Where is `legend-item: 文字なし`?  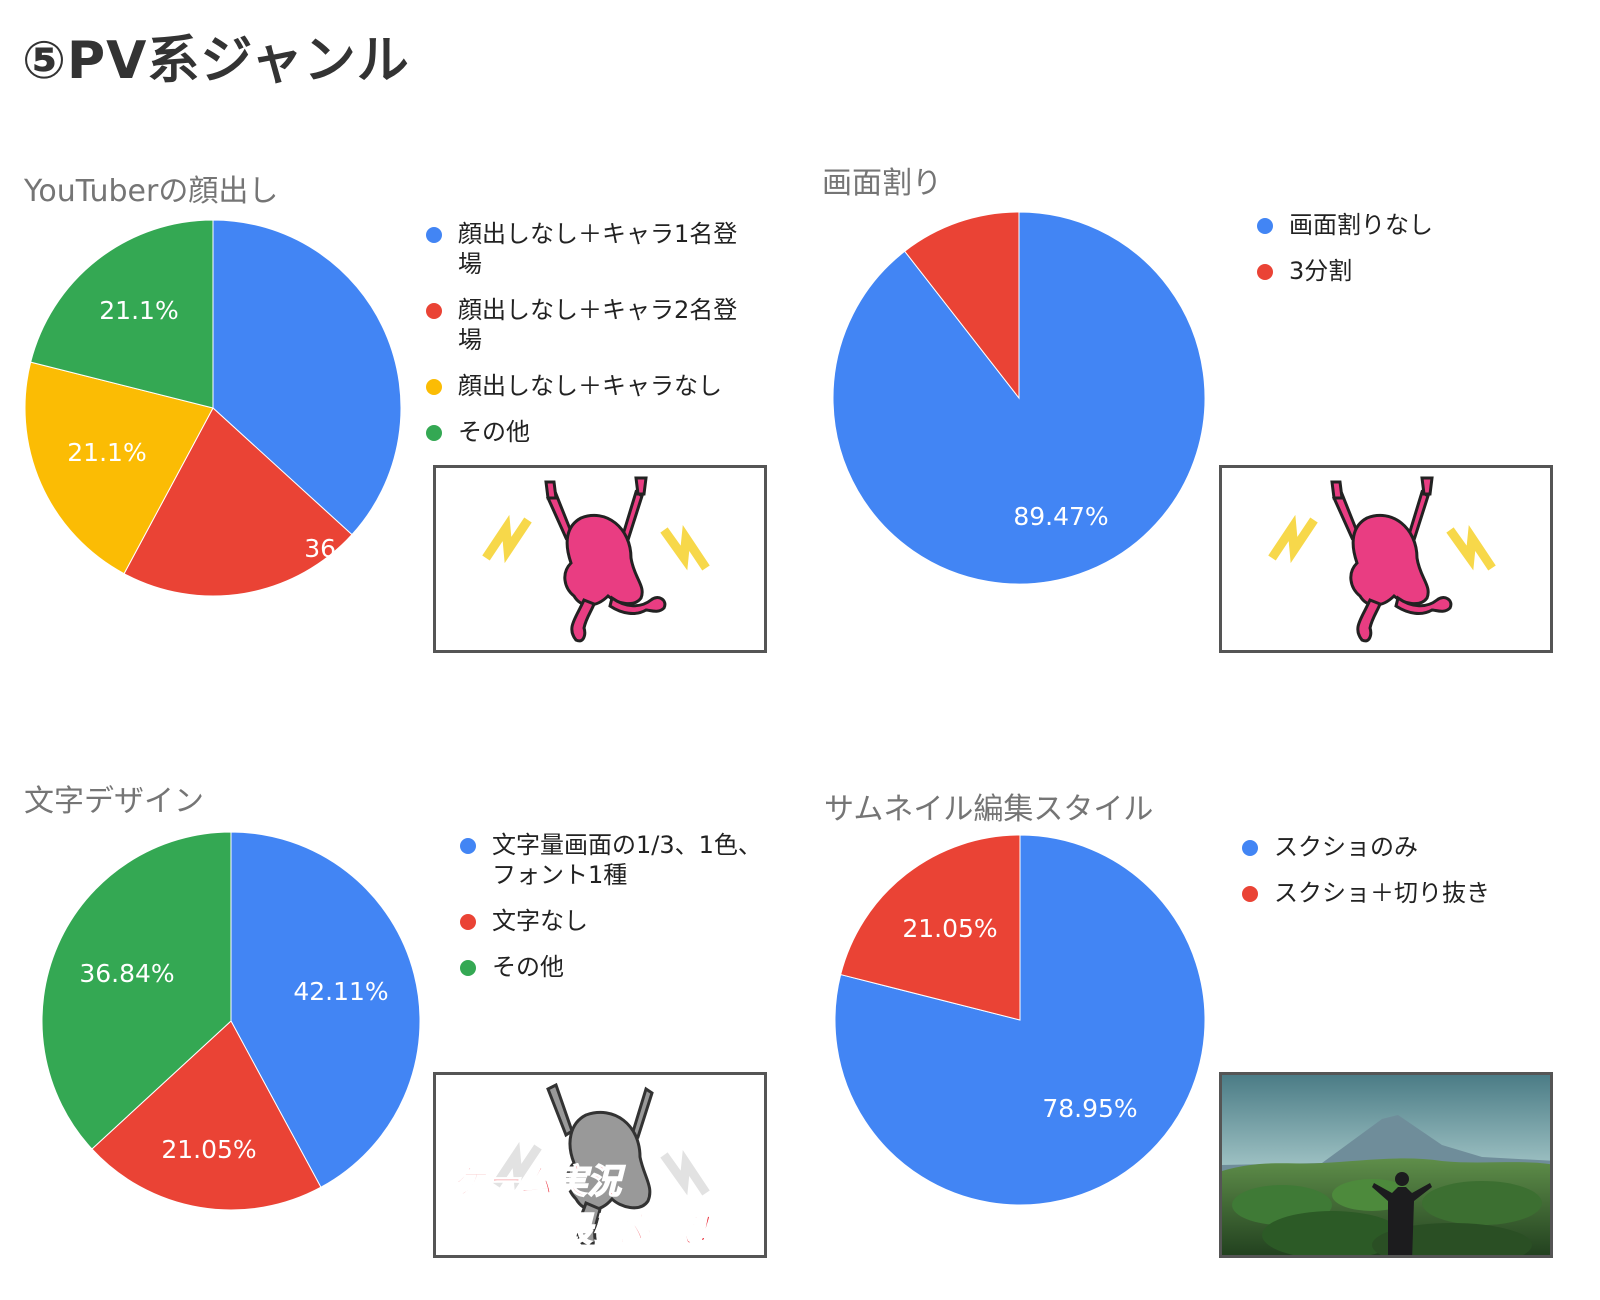 legend-item: 文字なし is located at coordinates (618, 921).